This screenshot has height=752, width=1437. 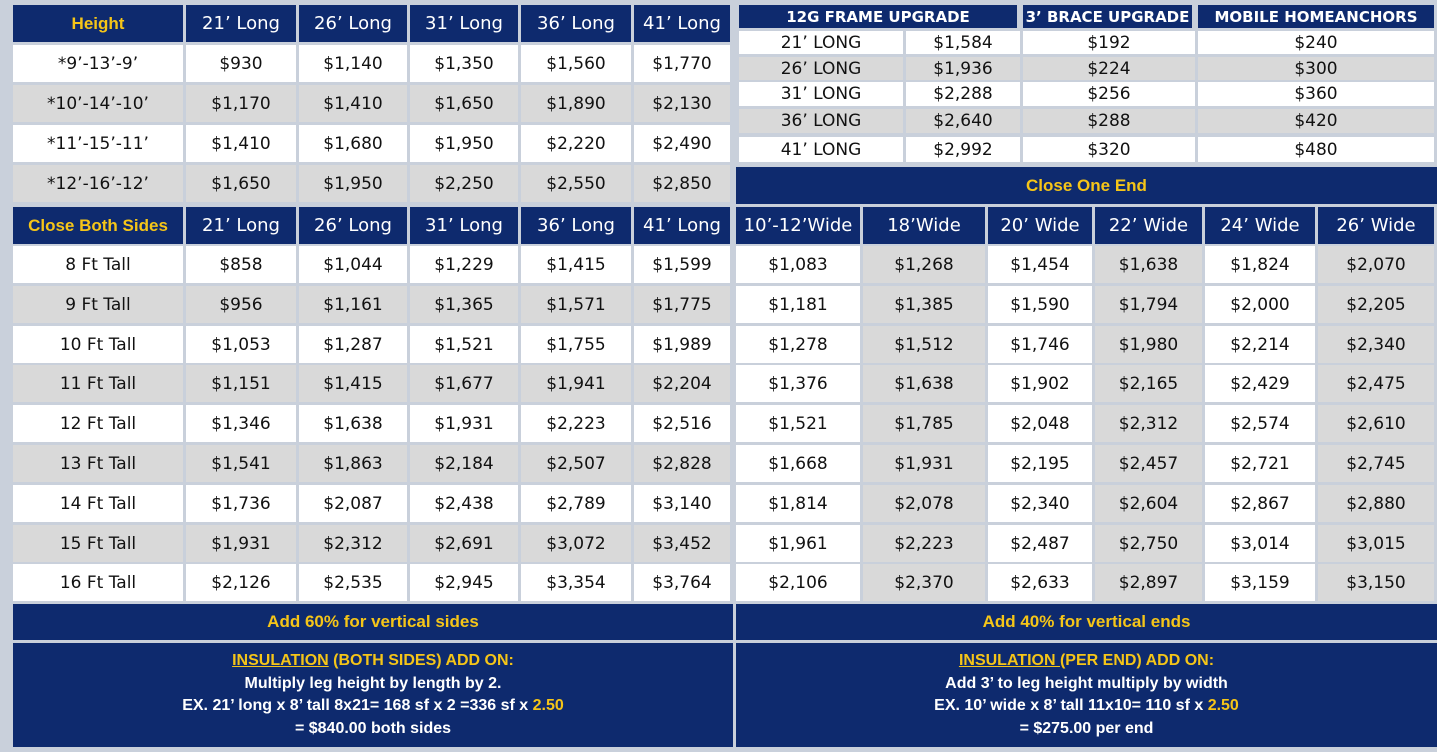 What do you see at coordinates (98, 264) in the screenshot?
I see `tall-row-label: 8 Ft Tall` at bounding box center [98, 264].